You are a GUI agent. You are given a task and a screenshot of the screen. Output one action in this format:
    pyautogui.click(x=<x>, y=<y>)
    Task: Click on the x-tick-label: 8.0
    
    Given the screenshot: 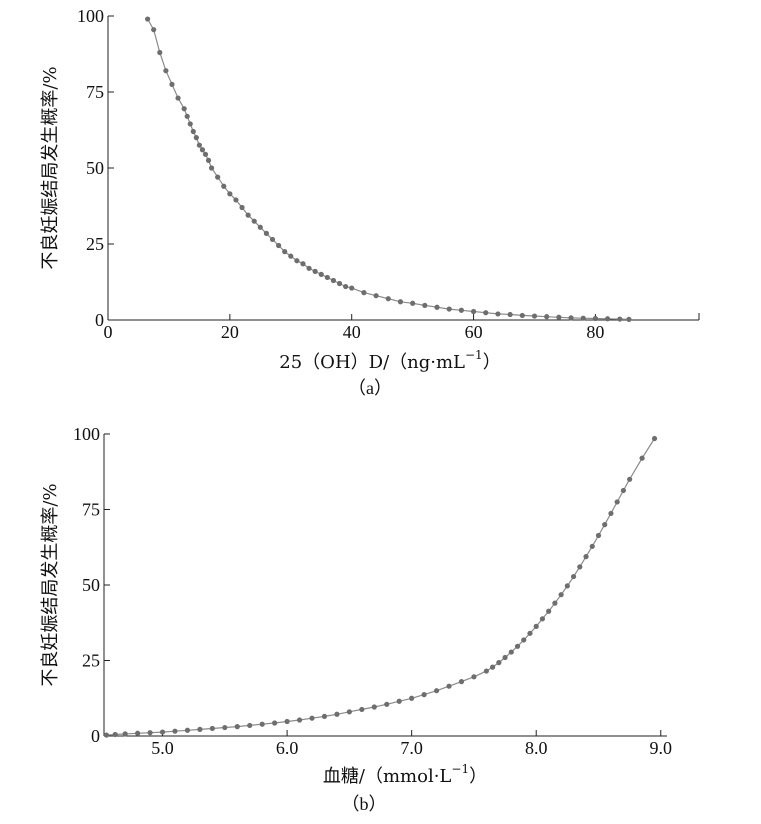 What is the action you would take?
    pyautogui.click(x=536, y=748)
    